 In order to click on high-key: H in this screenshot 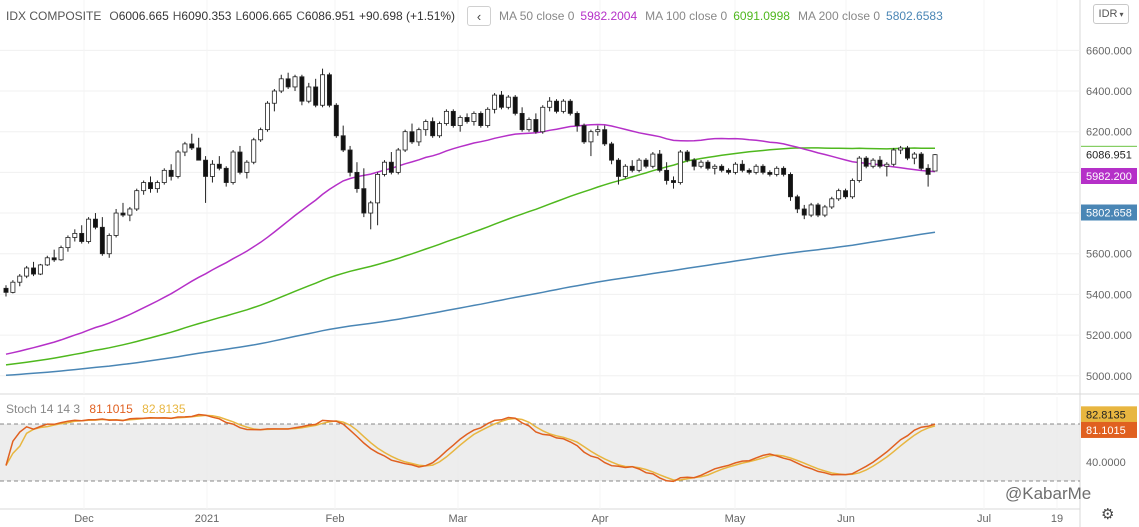, I will do `click(177, 16)`.